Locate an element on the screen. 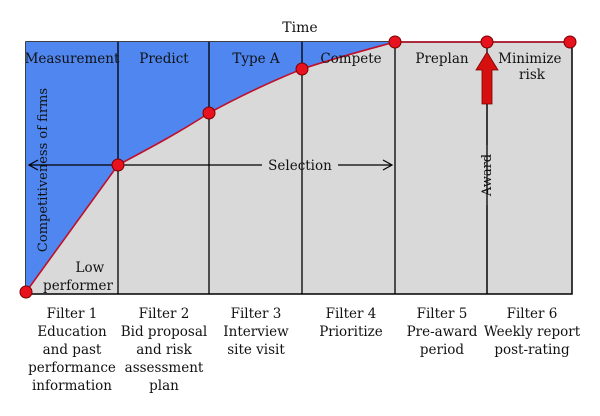 The width and height of the screenshot is (600, 416). phase-minimize-risk-line-1: Minimize is located at coordinates (529, 59).